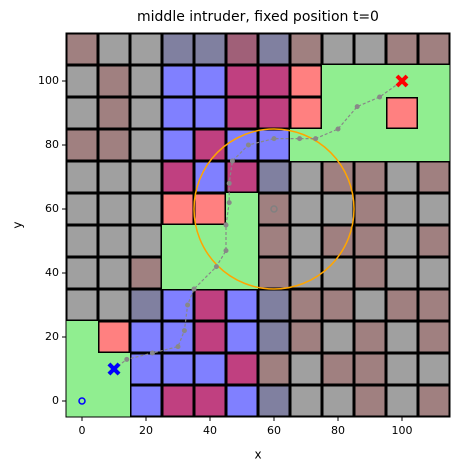 The width and height of the screenshot is (463, 470). What do you see at coordinates (257, 455) in the screenshot?
I see `x-axis-label: x` at bounding box center [257, 455].